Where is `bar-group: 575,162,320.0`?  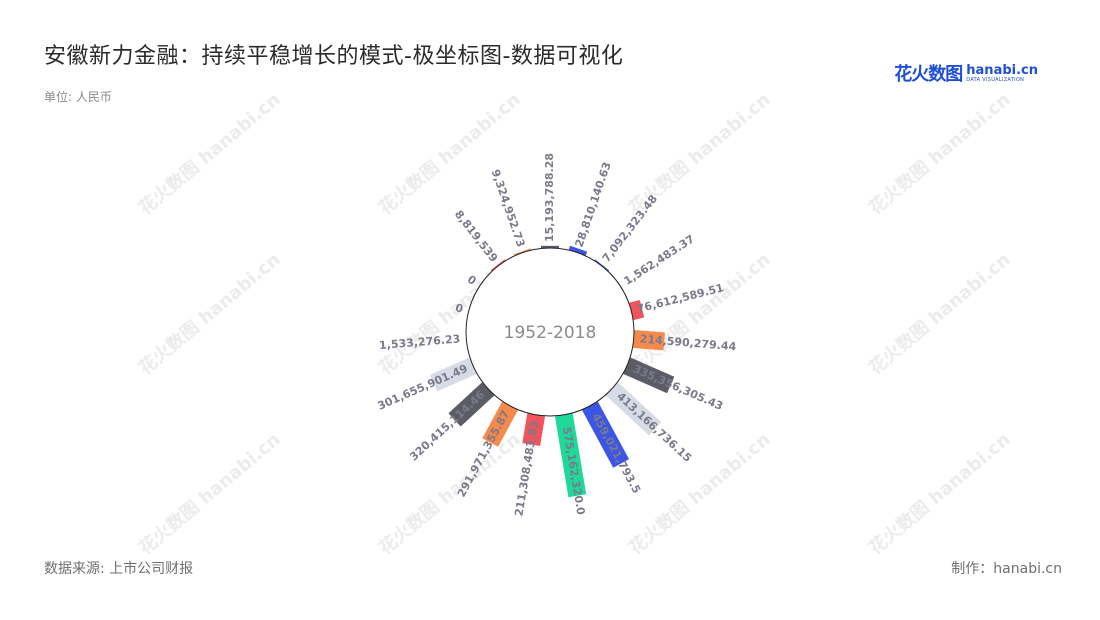 bar-group: 575,162,320.0 is located at coordinates (571, 464).